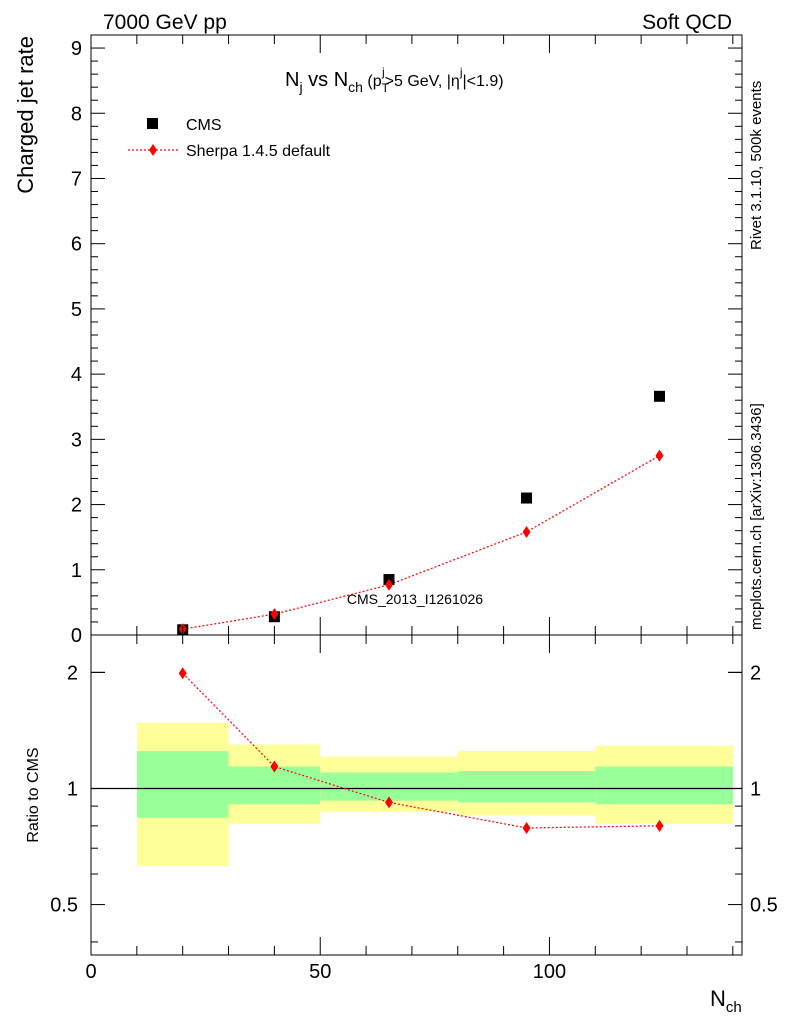 The image size is (786, 1024). I want to click on ratio-y-tick-label-right: 1, so click(755, 789).